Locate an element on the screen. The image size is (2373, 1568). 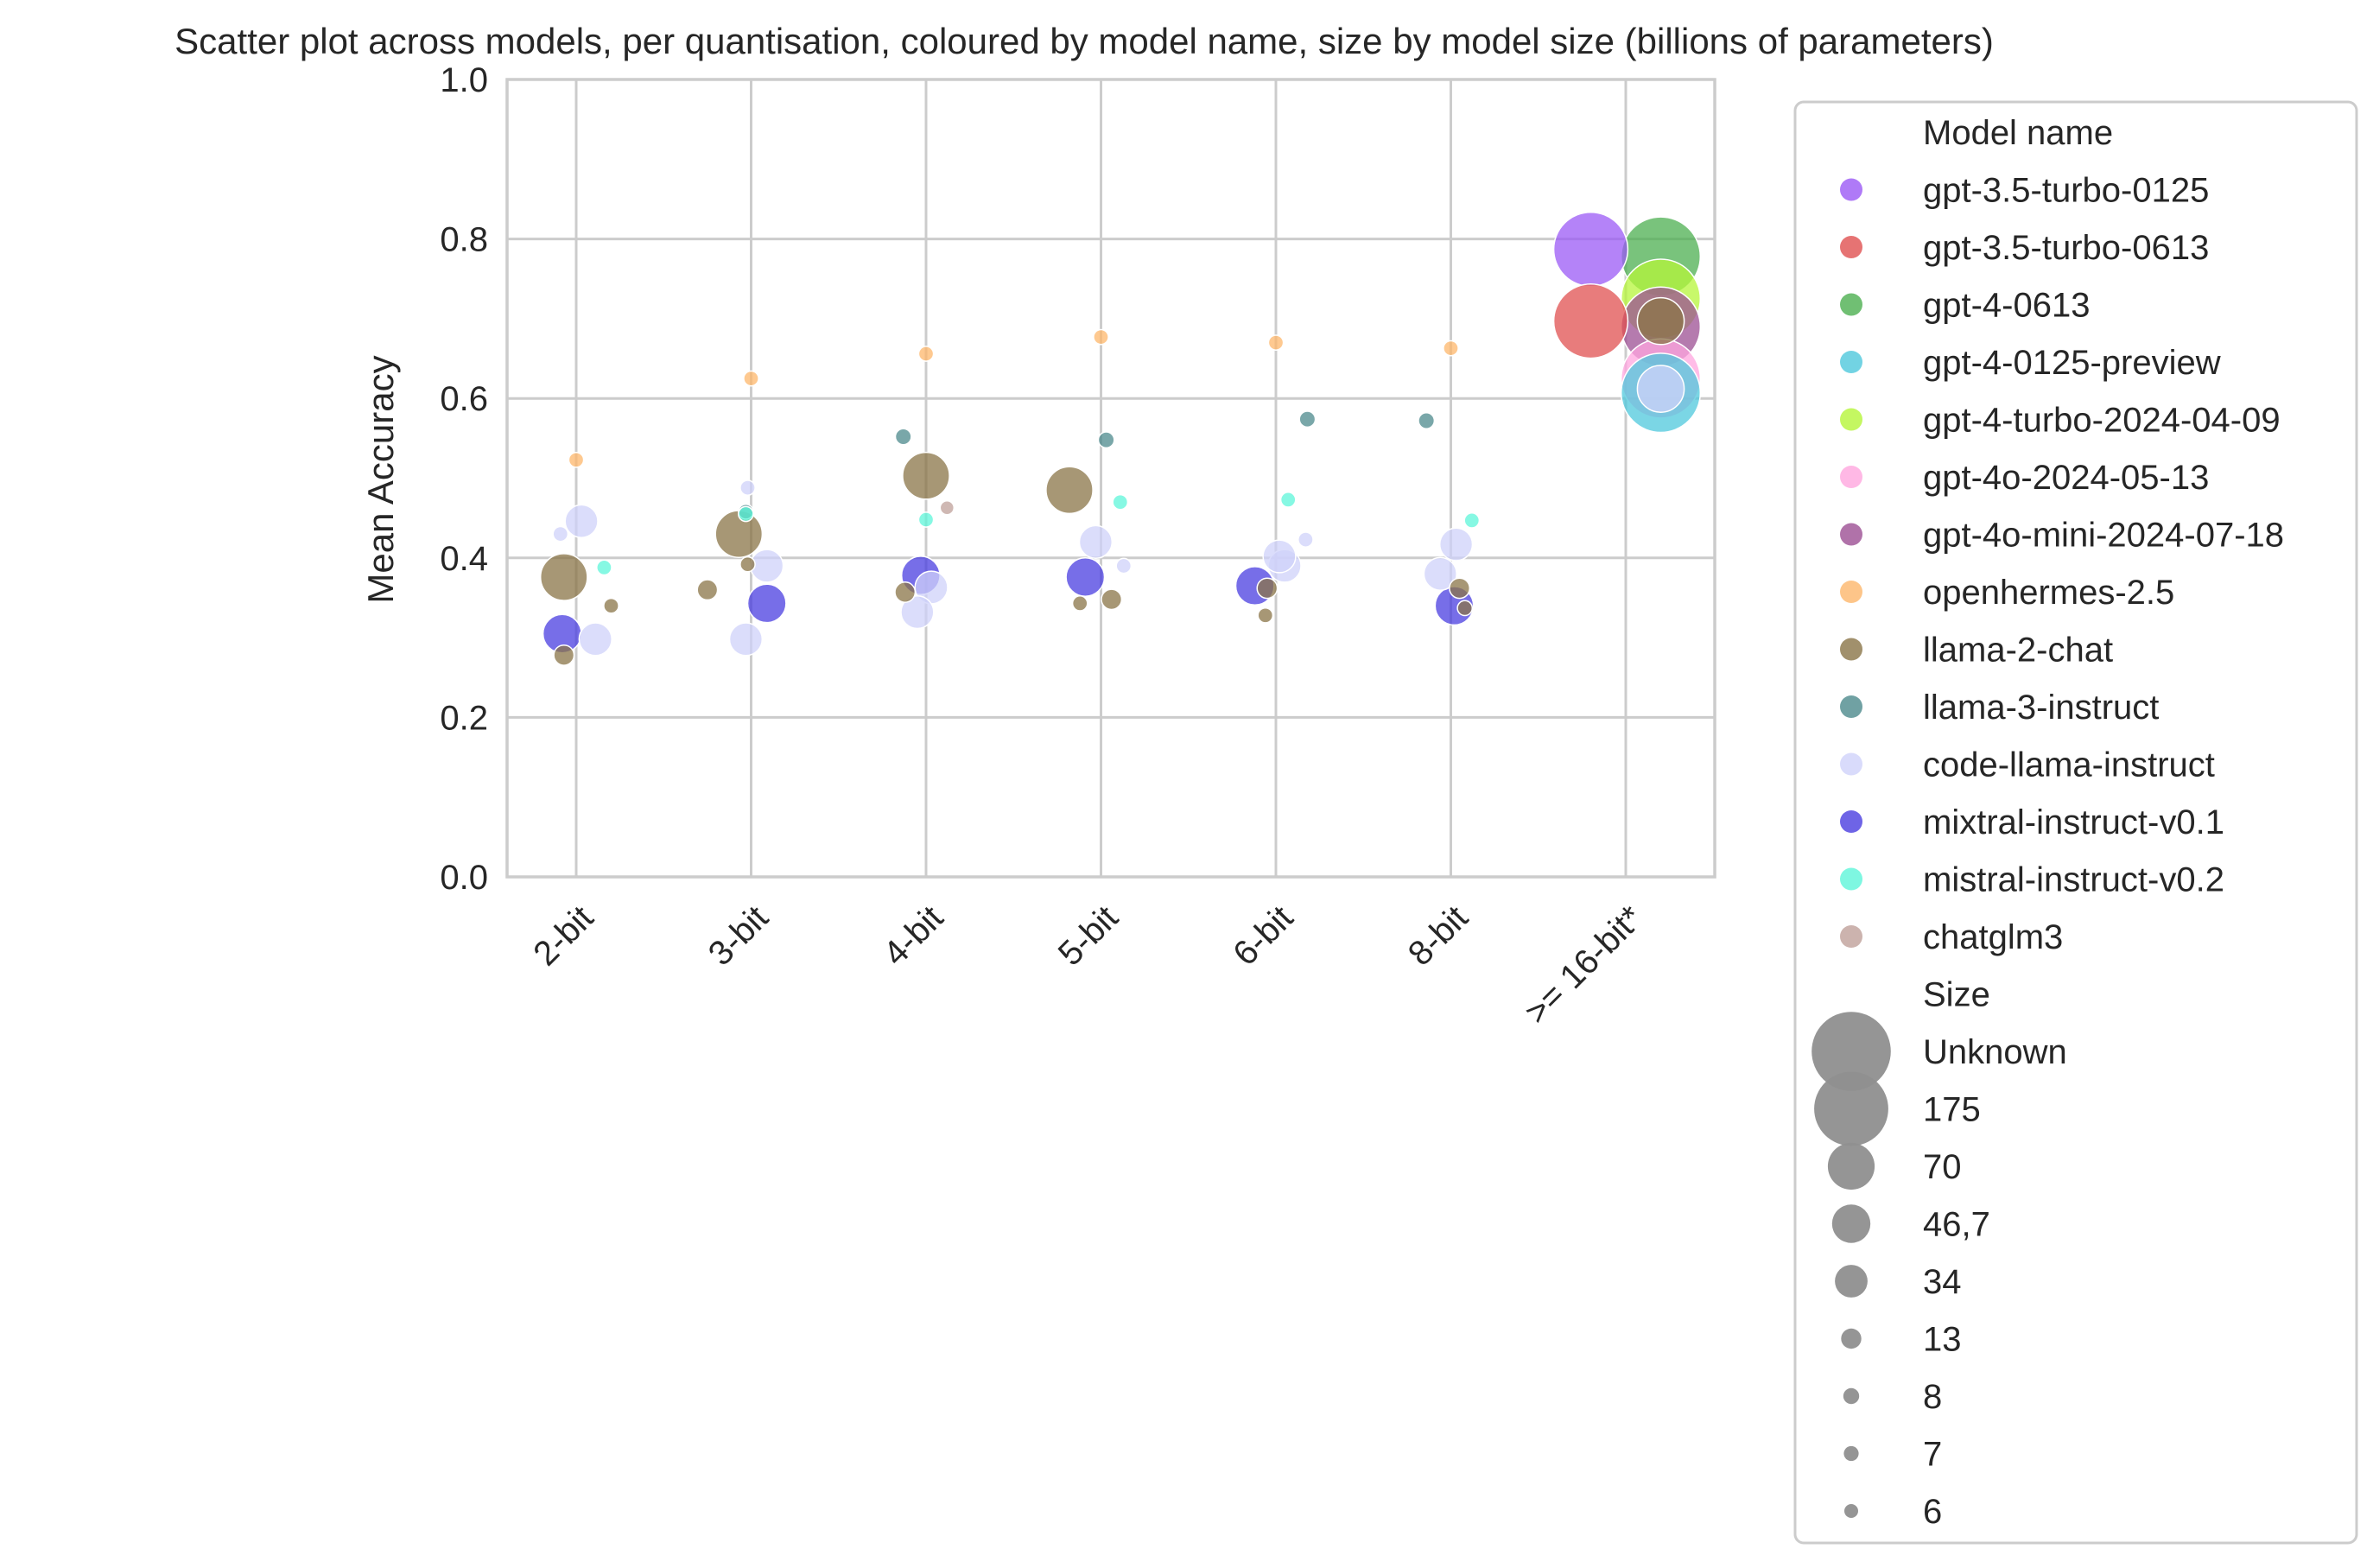
legend-size-label: 34 is located at coordinates (1943, 1282).